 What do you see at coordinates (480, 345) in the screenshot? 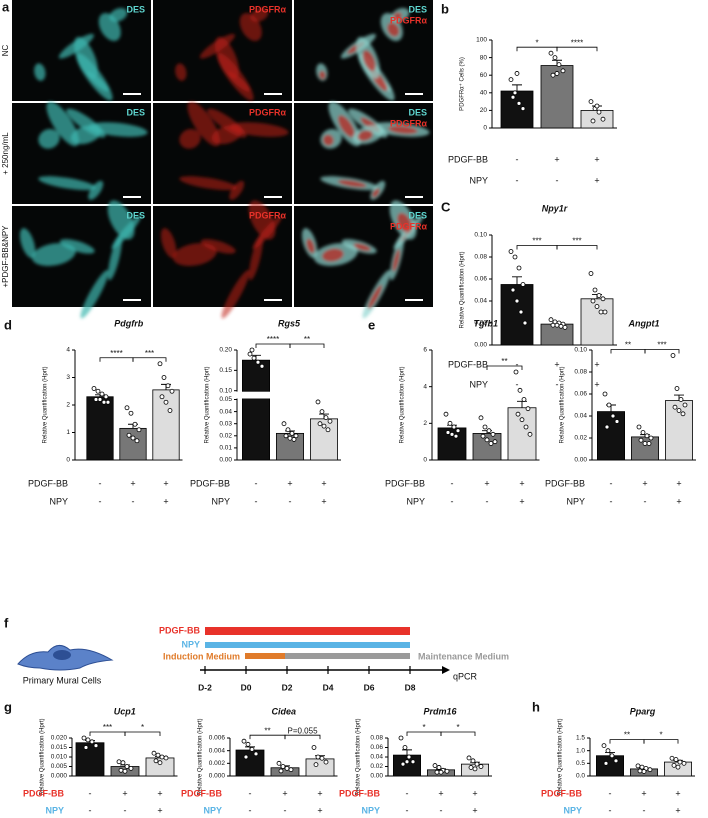
I see `y-tick-label: 0.00` at bounding box center [480, 345].